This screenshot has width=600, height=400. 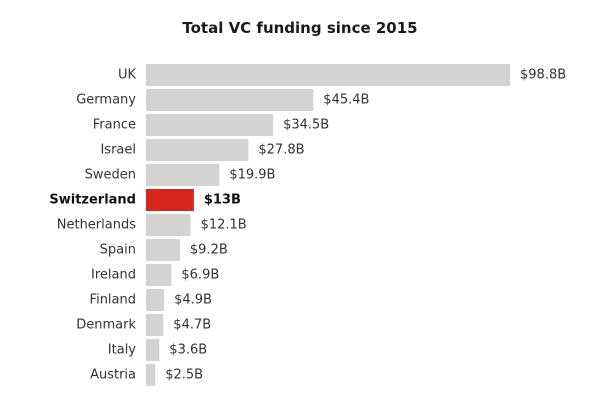 I want to click on chart-title: Total VC funding since 2015, so click(x=299, y=28).